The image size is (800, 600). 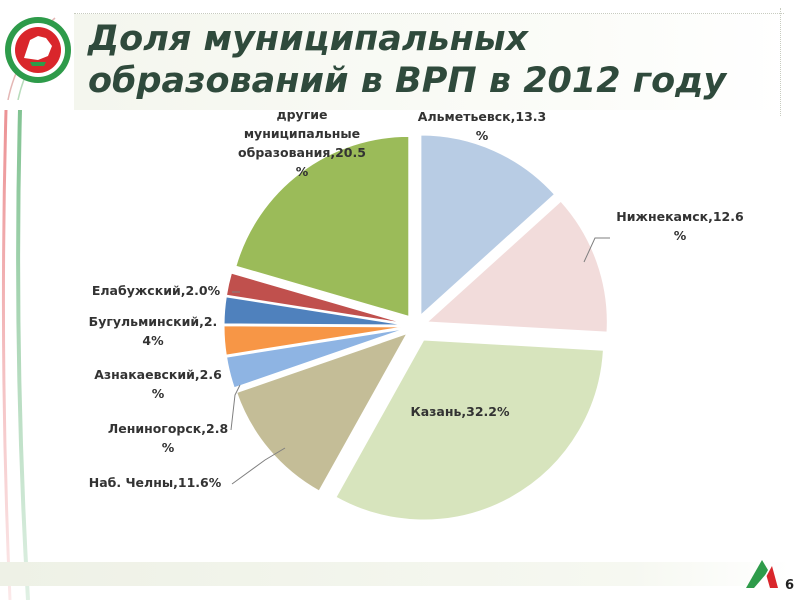 What do you see at coordinates (302, 152) in the screenshot?
I see `data-label-line: образования,20.5` at bounding box center [302, 152].